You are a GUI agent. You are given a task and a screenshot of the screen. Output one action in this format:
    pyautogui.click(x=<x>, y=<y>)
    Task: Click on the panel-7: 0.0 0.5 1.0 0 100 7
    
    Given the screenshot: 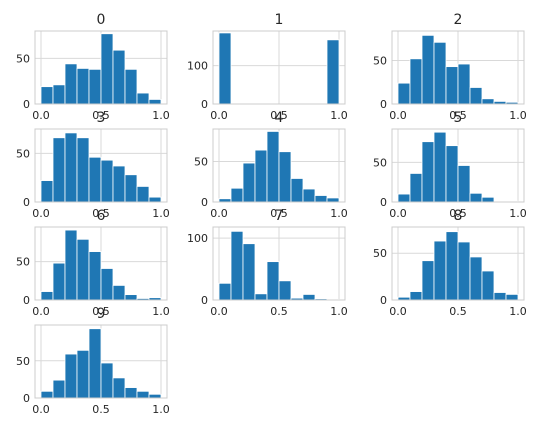 What is the action you would take?
    pyautogui.click(x=267, y=263)
    